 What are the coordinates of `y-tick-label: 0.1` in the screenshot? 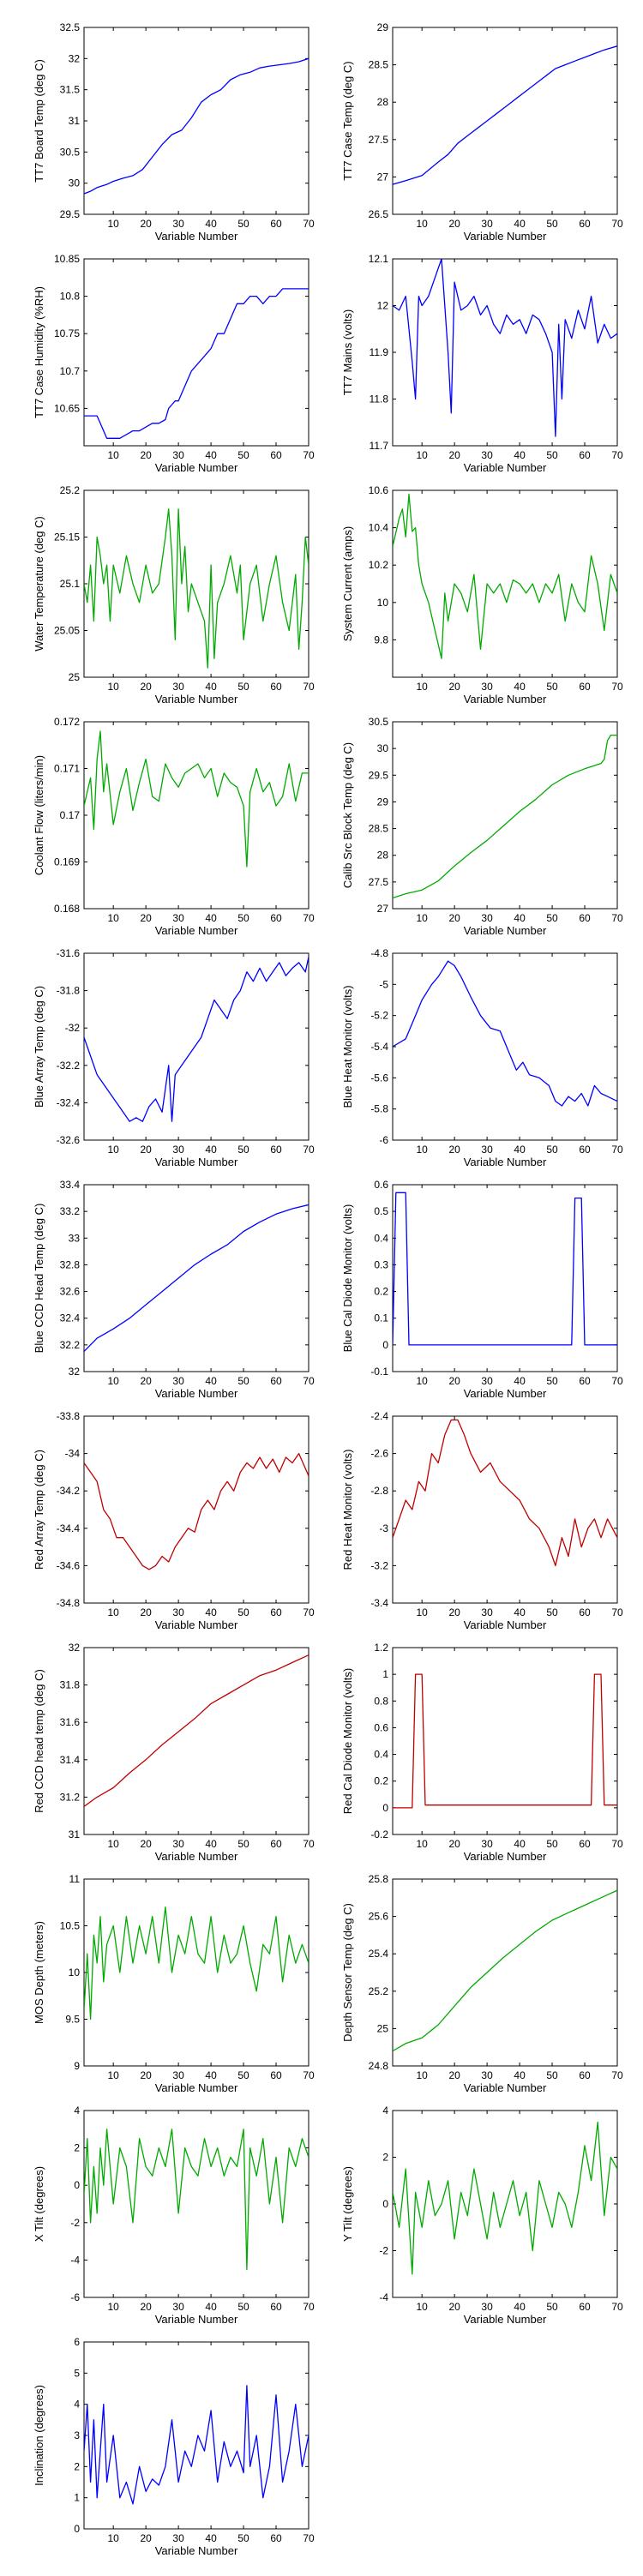 It's located at (381, 1318).